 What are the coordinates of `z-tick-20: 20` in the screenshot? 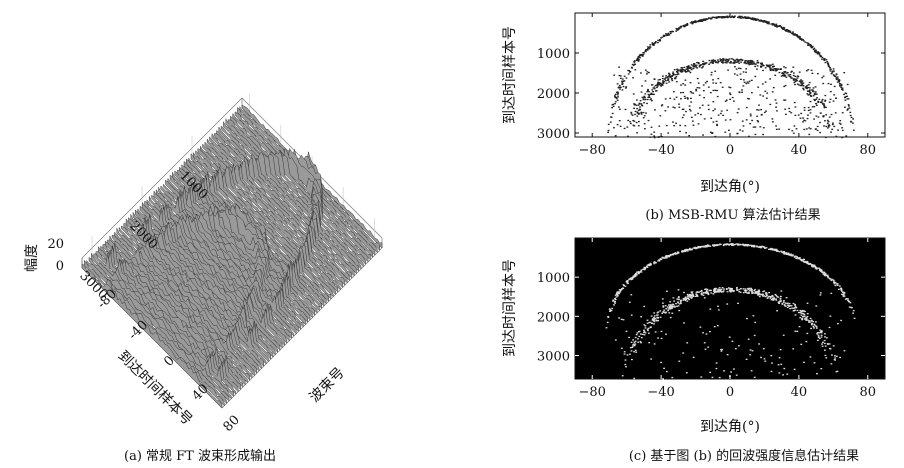 It's located at (55, 244).